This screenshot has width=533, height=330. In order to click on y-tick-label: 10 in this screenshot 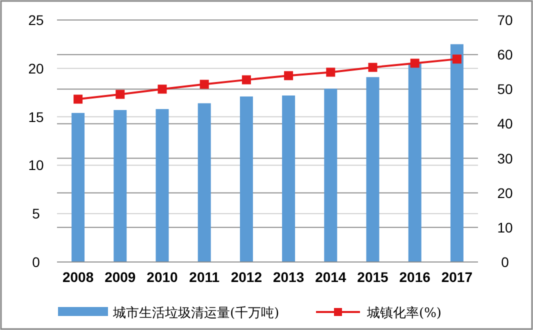, I will do `click(36, 165)`.